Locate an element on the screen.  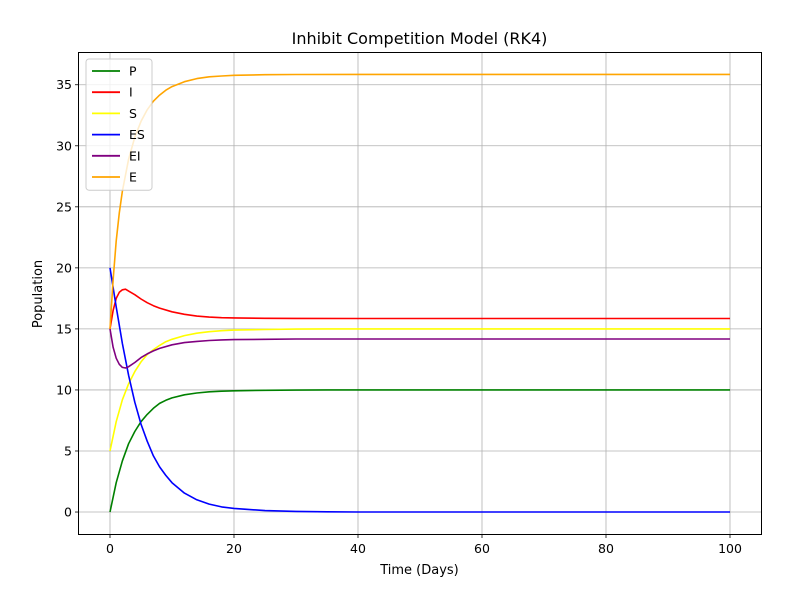
legend: PIS ES EI E is located at coordinates (119, 124).